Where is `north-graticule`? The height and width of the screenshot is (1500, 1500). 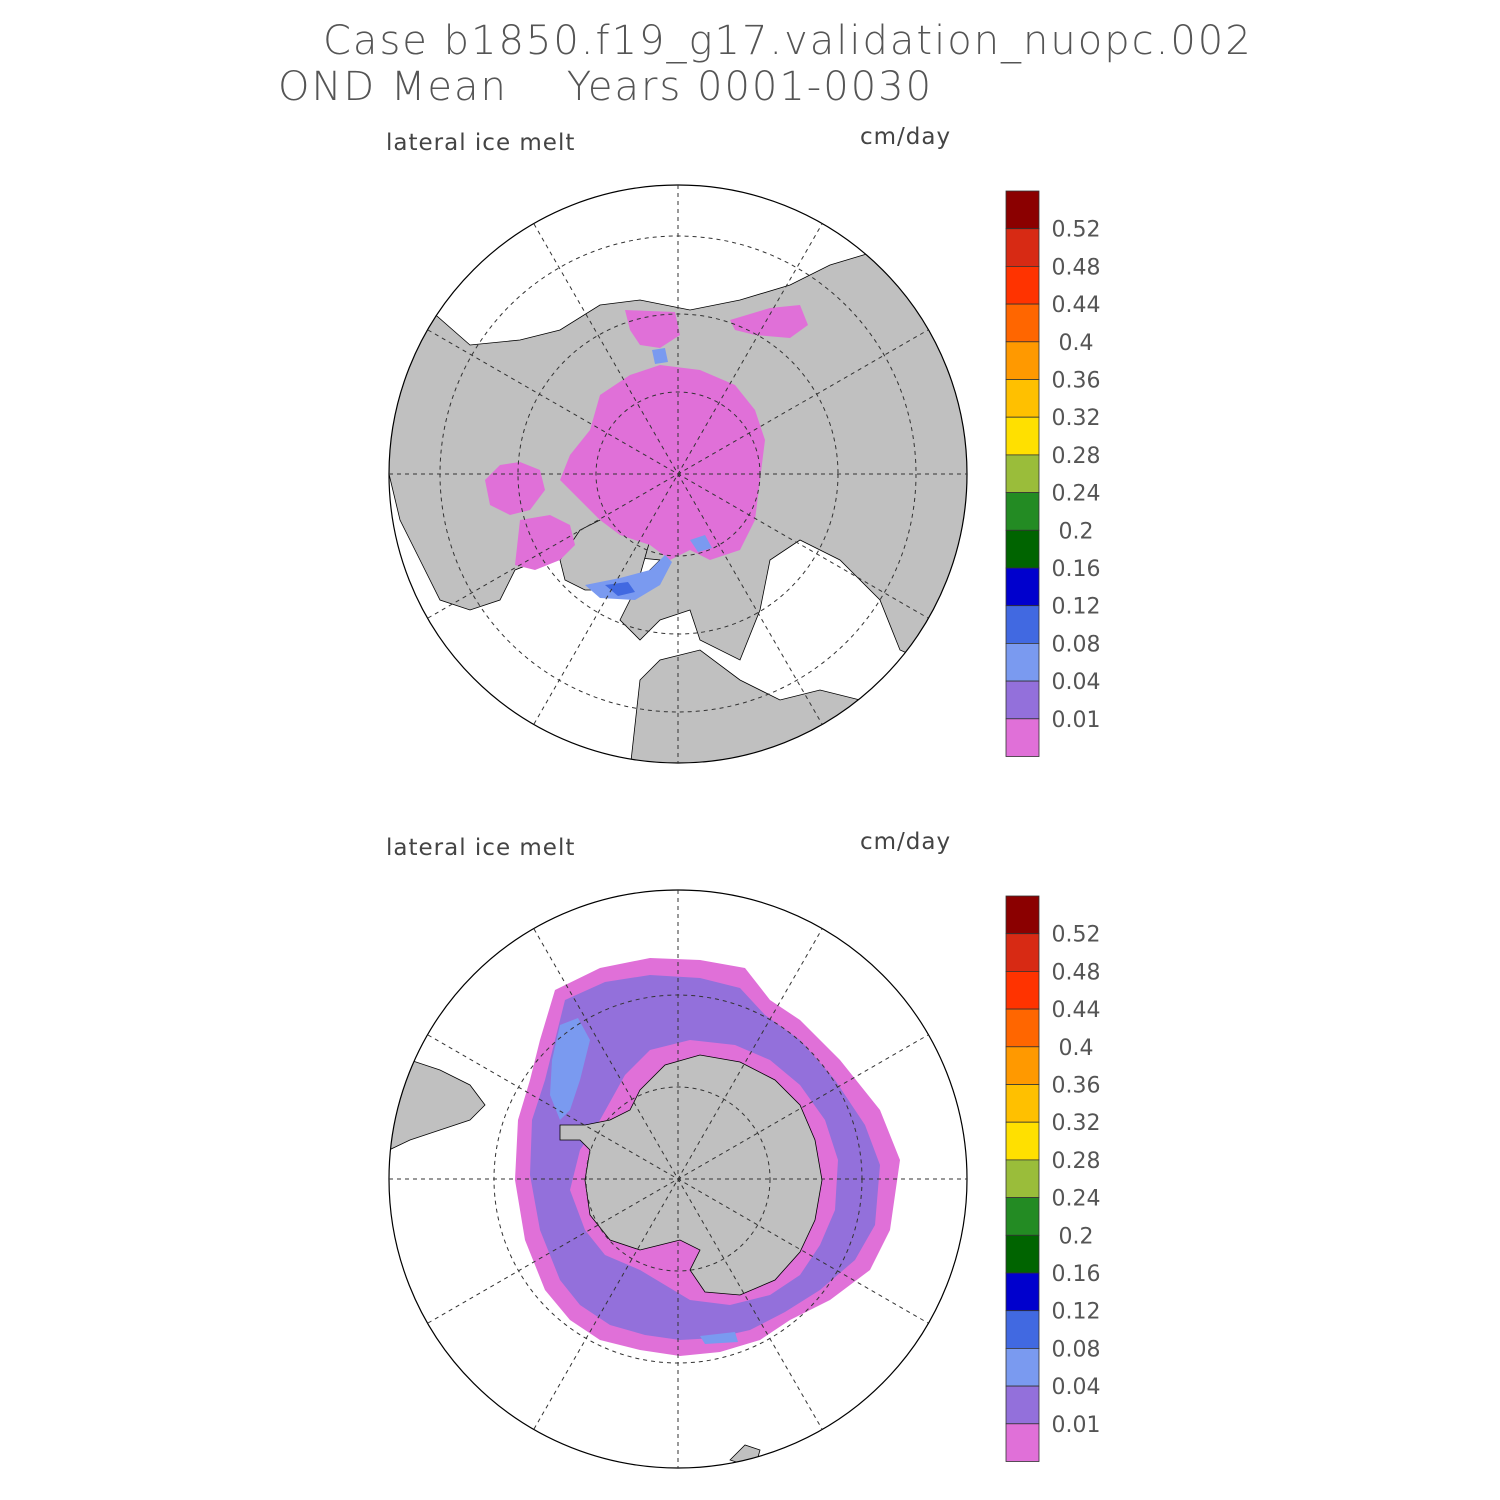 north-graticule is located at coordinates (678, 474).